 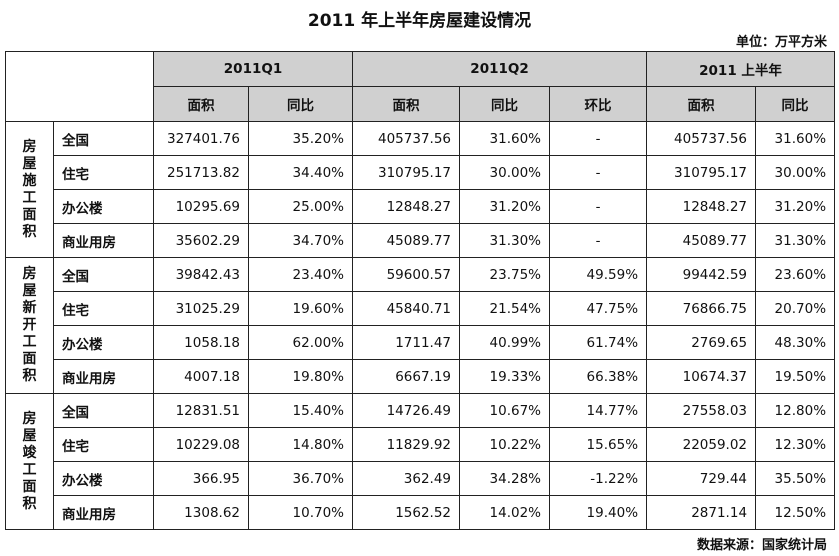 I want to click on header-corner, so click(x=79, y=86).